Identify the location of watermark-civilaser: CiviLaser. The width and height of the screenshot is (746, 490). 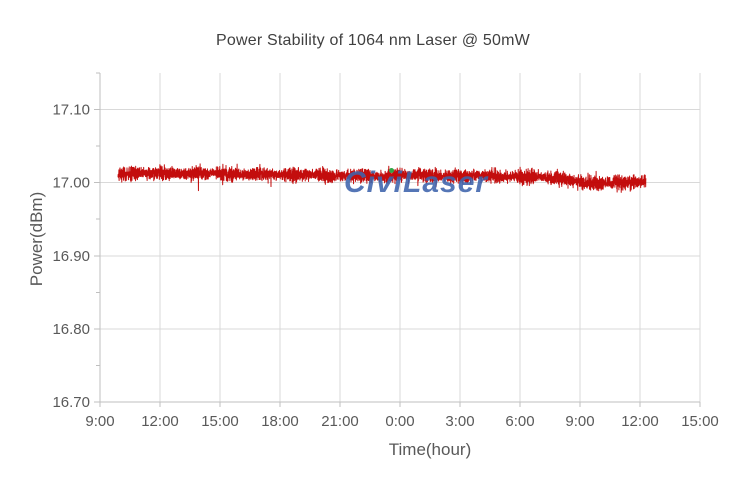
(416, 182).